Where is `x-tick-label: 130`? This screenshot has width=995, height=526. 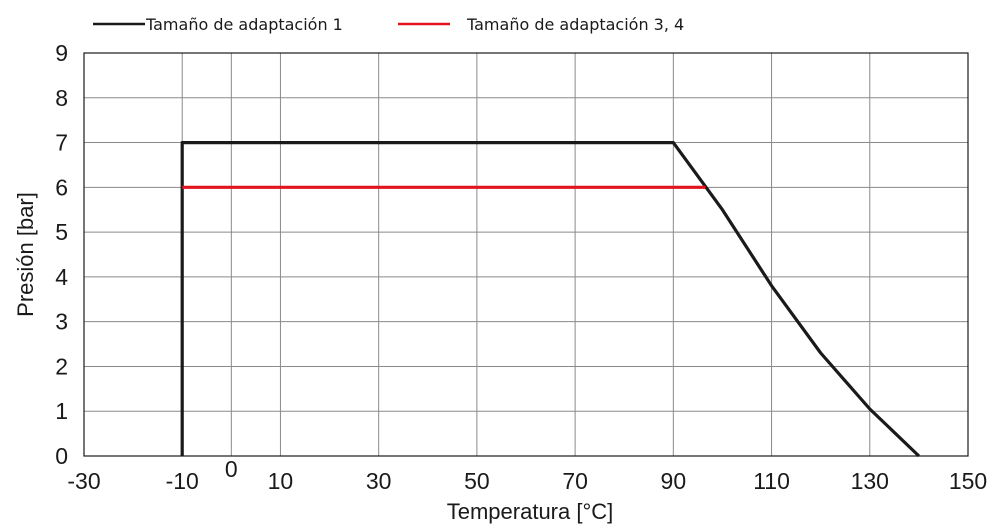
x-tick-label: 130 is located at coordinates (870, 481).